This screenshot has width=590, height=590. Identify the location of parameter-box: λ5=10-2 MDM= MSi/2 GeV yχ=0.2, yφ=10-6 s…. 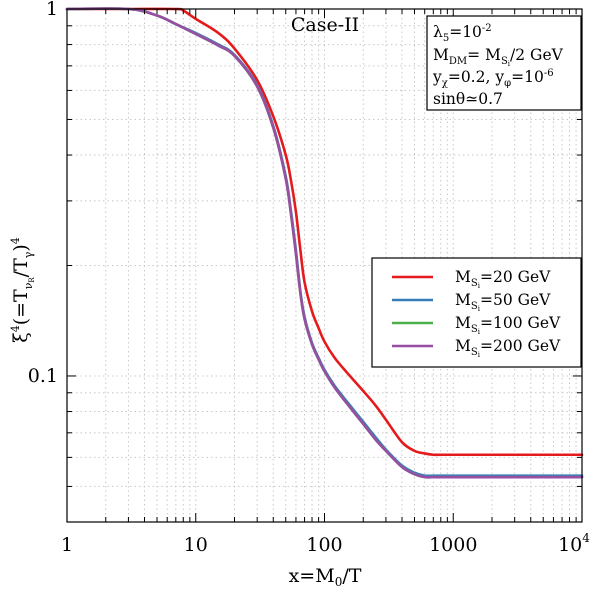
(504, 63).